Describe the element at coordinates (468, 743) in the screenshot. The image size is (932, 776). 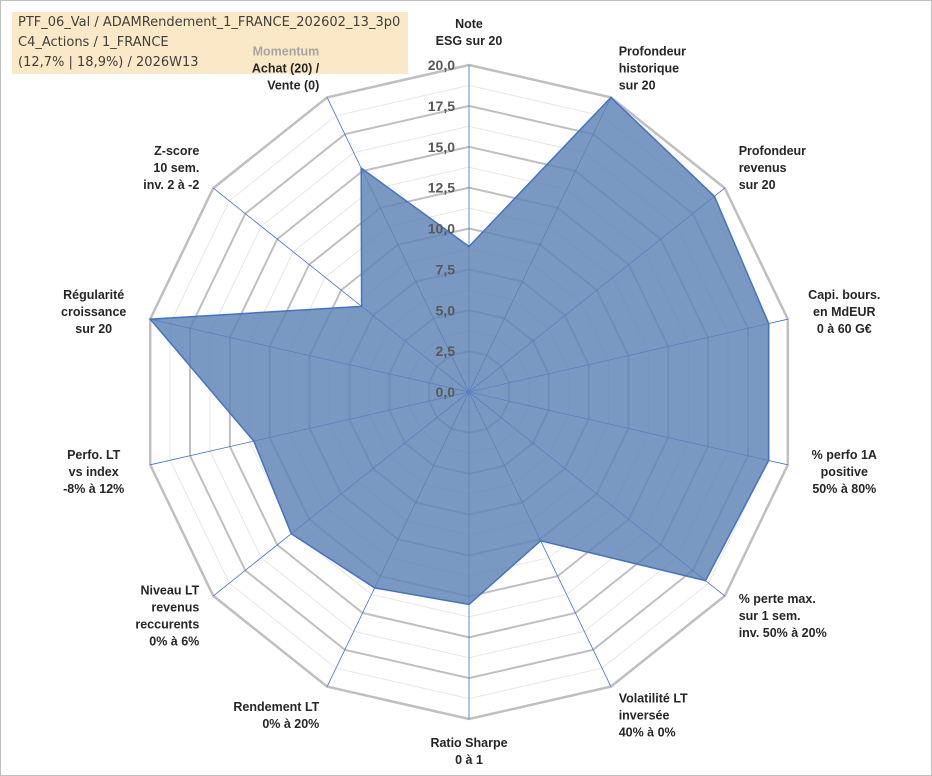
I see `axis-label-line: Ratio Sharpe` at that location.